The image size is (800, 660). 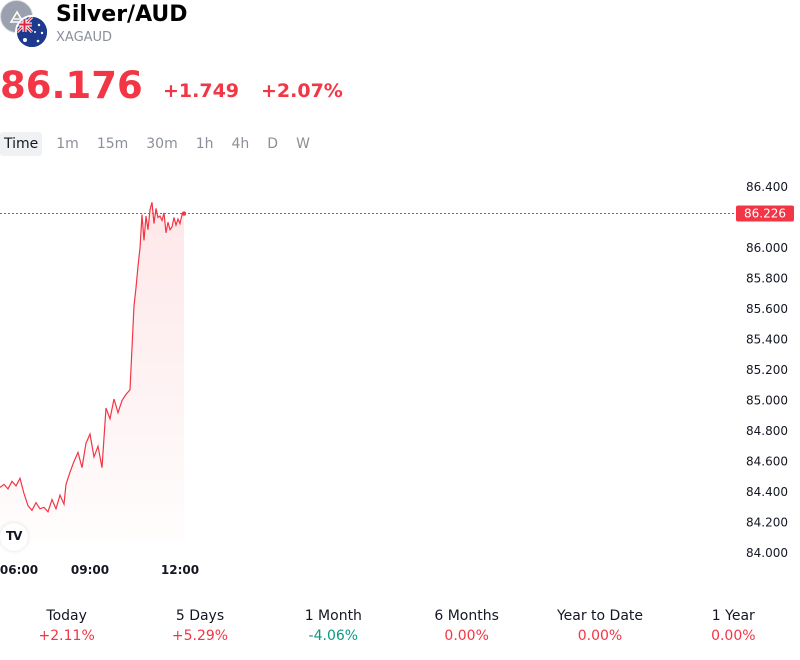 I want to click on symbol-ticker: XAGAUD, so click(x=84, y=37).